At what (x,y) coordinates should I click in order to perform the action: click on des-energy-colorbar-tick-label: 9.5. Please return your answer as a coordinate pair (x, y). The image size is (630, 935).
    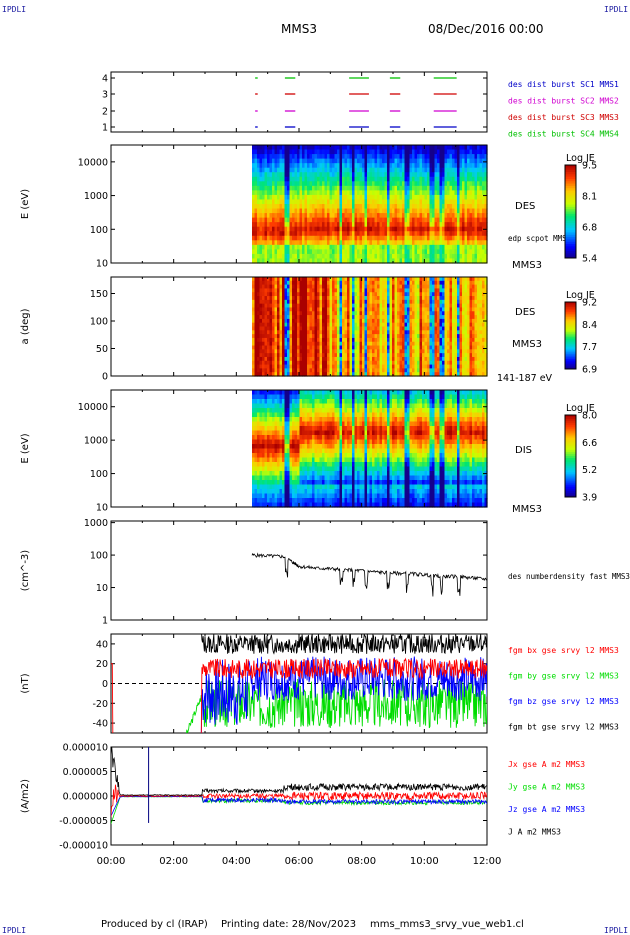
    Looking at the image, I should click on (589, 166).